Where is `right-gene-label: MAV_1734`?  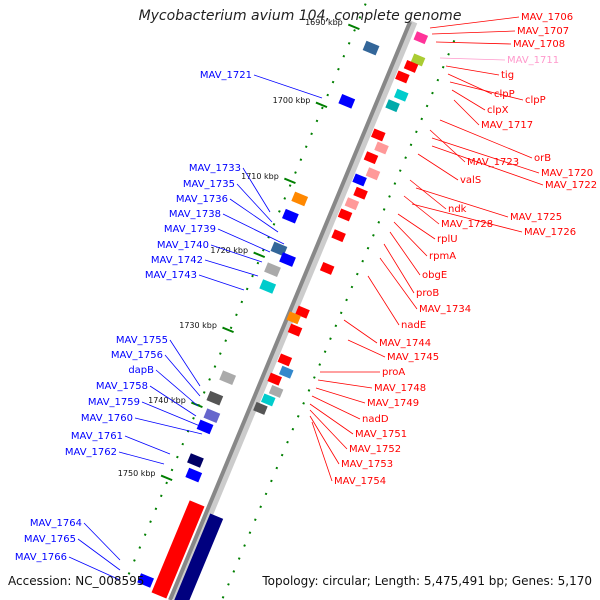
right-gene-label: MAV_1734 is located at coordinates (445, 309).